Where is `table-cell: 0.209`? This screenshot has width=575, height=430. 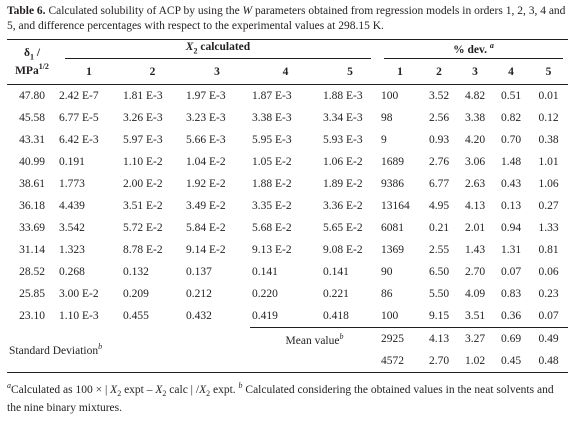 table-cell: 0.209 is located at coordinates (136, 294).